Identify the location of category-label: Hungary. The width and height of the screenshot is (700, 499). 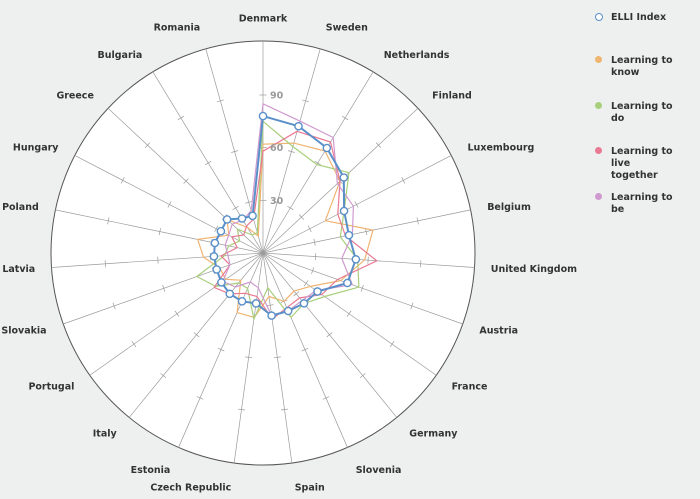
(36, 148).